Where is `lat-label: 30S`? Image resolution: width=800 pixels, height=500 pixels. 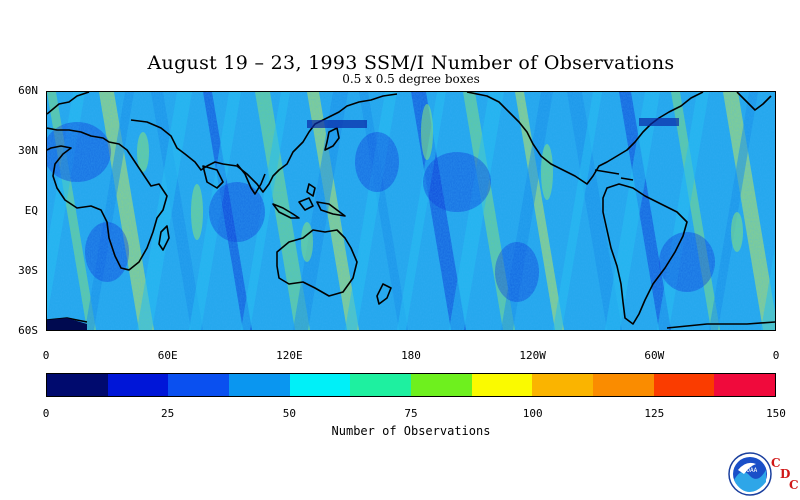
lat-label: 30S is located at coordinates (28, 270).